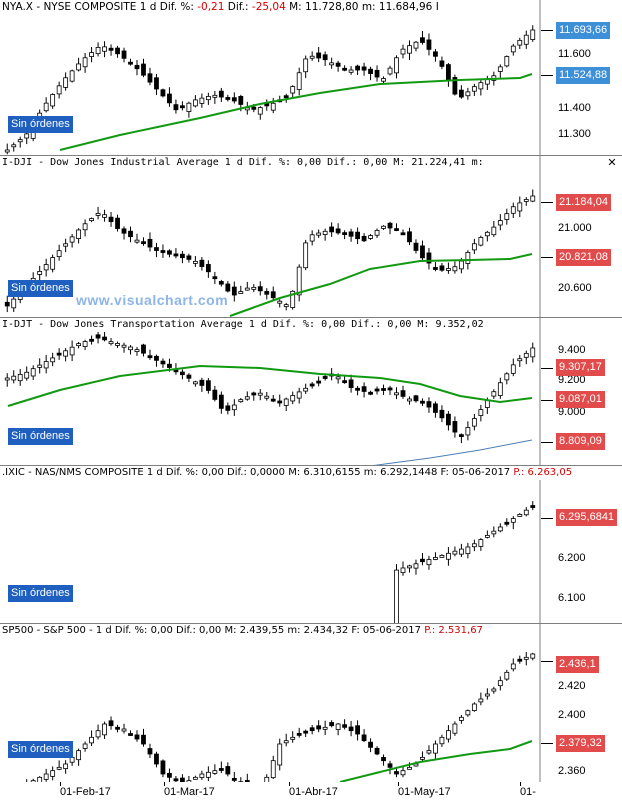 The height and width of the screenshot is (801, 622). Describe the element at coordinates (574, 134) in the screenshot. I see `axis-label: 11.300` at that location.